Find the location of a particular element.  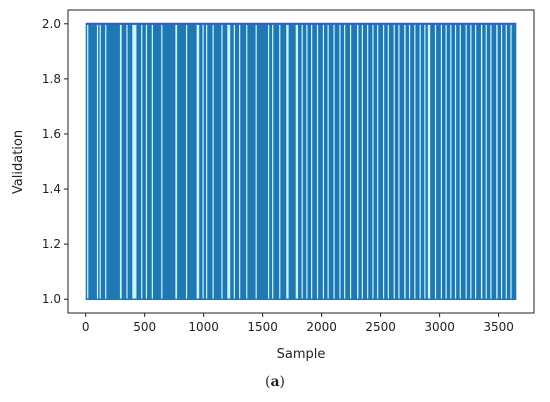

caption-label: a is located at coordinates (275, 382).